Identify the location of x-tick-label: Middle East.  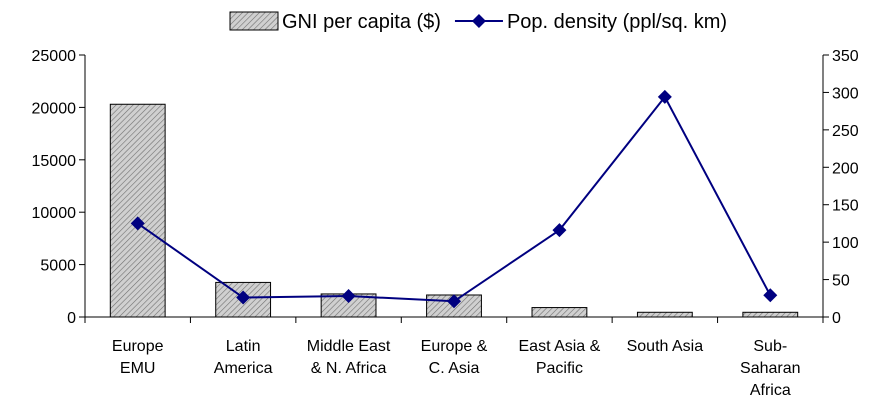
(349, 346).